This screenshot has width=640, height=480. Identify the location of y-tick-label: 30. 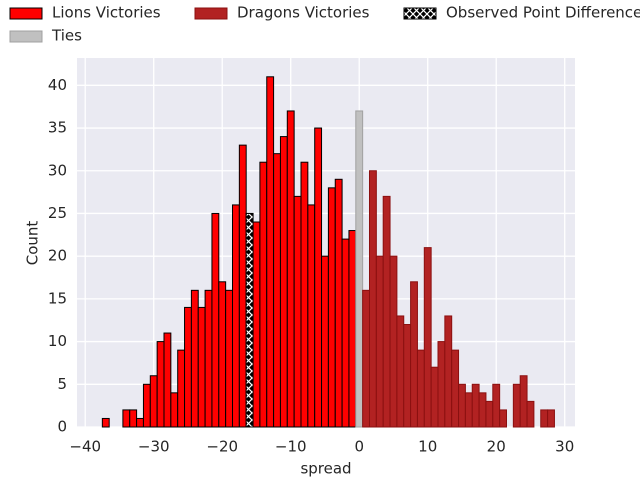
(57, 170).